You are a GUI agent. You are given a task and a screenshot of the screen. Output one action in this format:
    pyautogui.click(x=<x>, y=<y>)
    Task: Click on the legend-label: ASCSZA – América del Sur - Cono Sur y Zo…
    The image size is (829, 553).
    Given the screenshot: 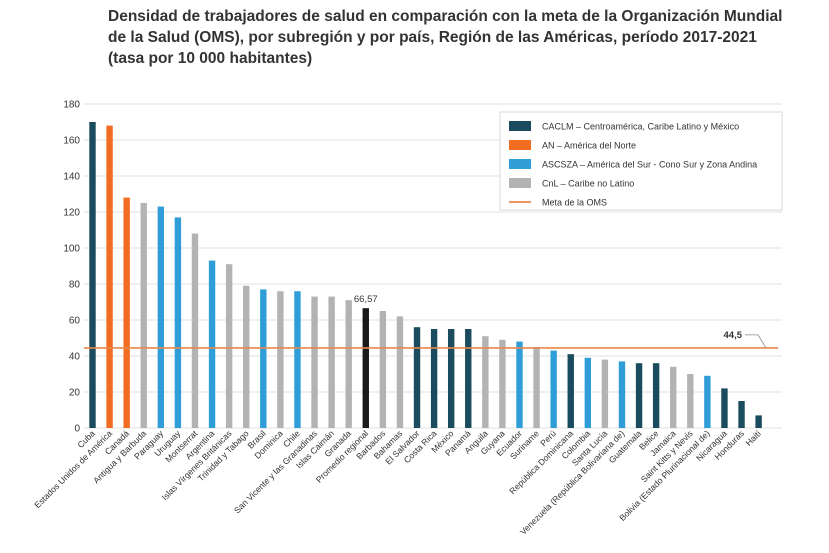 What is the action you would take?
    pyautogui.click(x=649, y=165)
    